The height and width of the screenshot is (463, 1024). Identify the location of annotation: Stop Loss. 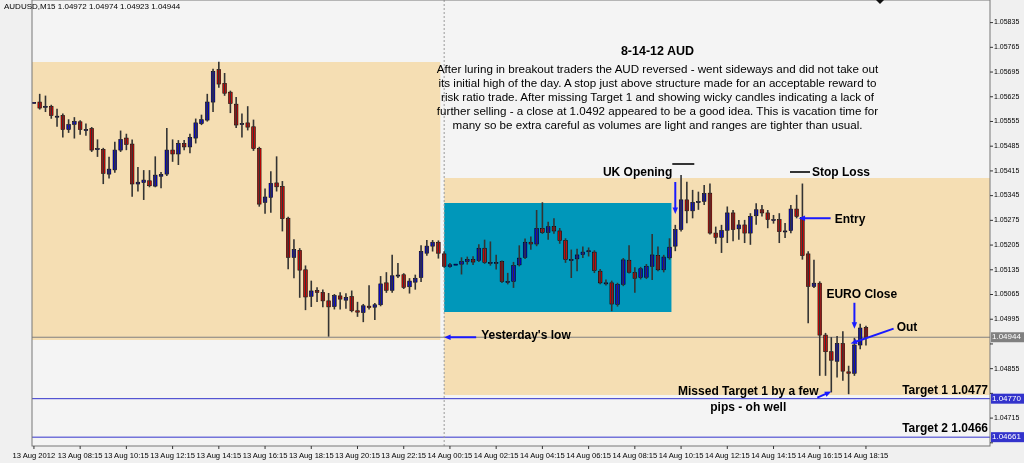
(841, 172).